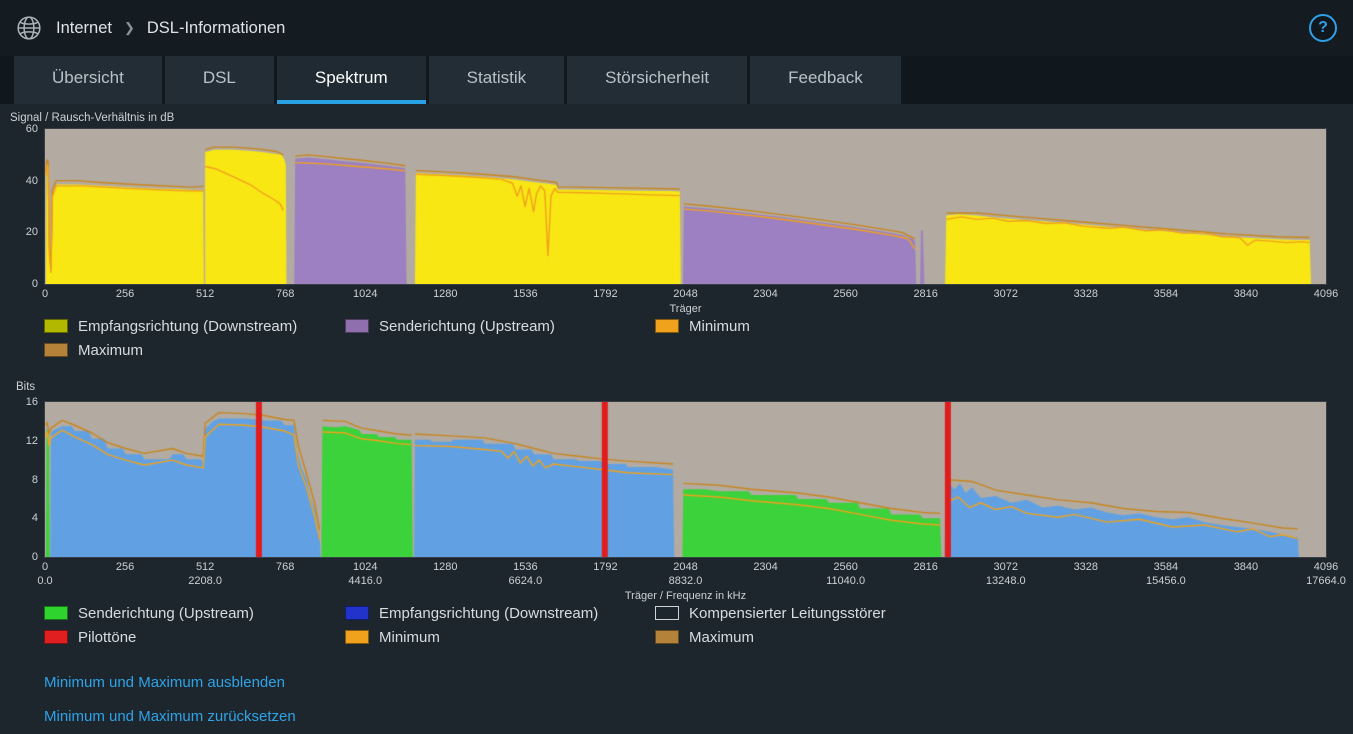 The height and width of the screenshot is (734, 1353). I want to click on tab-dsl: DSL, so click(219, 80).